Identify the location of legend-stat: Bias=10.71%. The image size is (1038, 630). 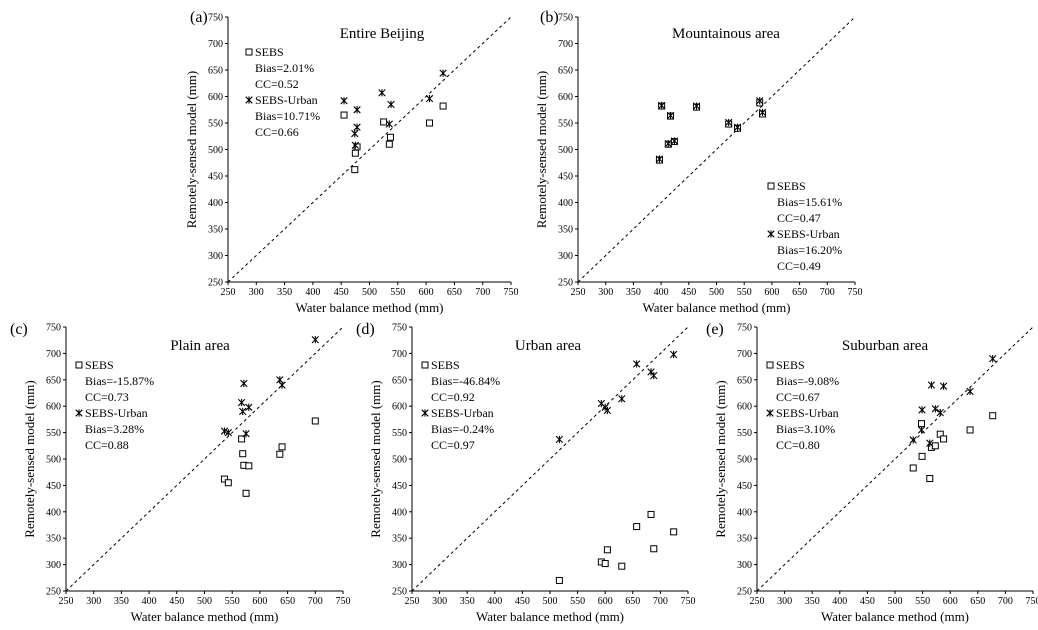
(287, 116).